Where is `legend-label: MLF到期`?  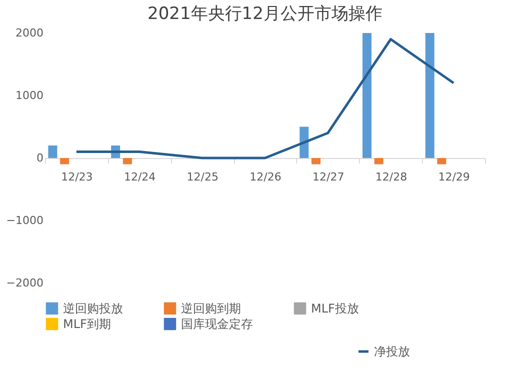 legend-label: MLF到期 is located at coordinates (87, 324).